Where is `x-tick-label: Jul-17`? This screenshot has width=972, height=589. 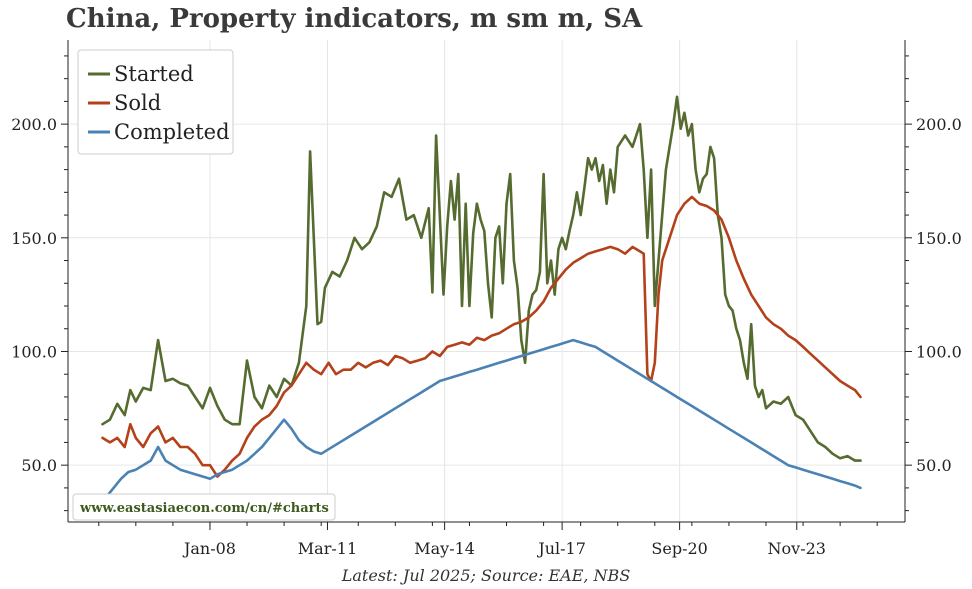
x-tick-label: Jul-17 is located at coordinates (561, 548).